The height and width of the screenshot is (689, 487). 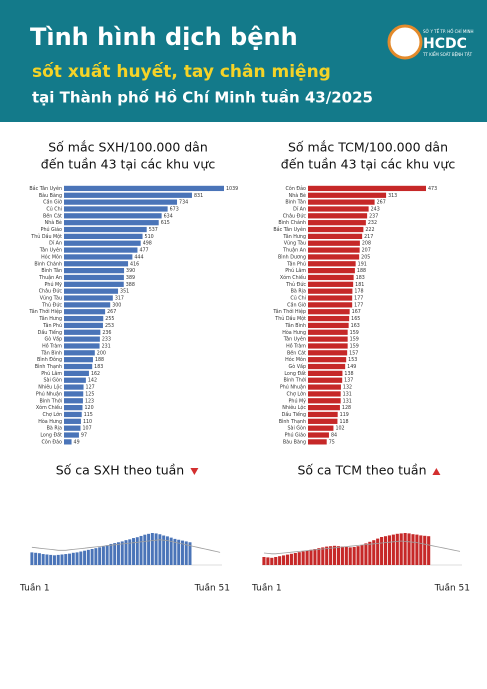 What do you see at coordinates (143, 251) in the screenshot?
I see `value-label: 477` at bounding box center [143, 251].